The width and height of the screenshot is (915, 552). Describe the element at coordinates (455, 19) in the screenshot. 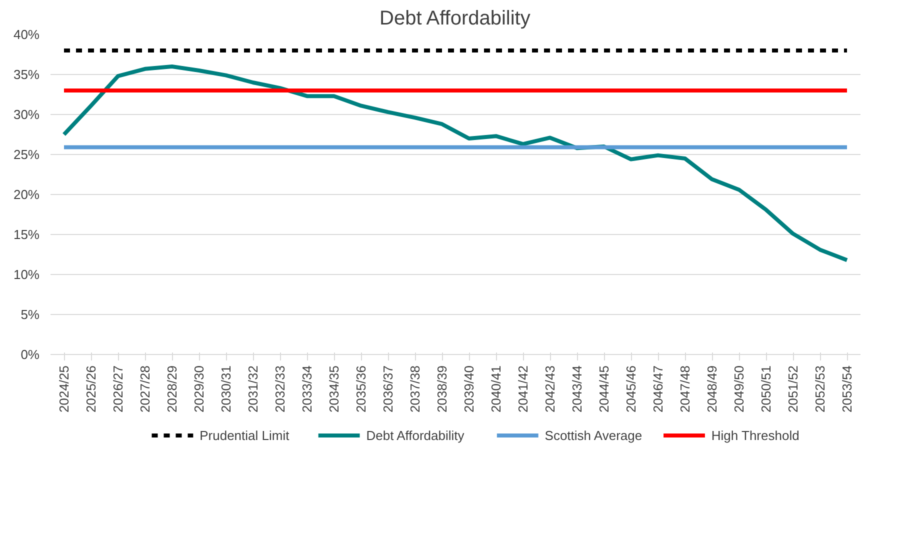

I see `chart-title: Debt Affordability` at that location.